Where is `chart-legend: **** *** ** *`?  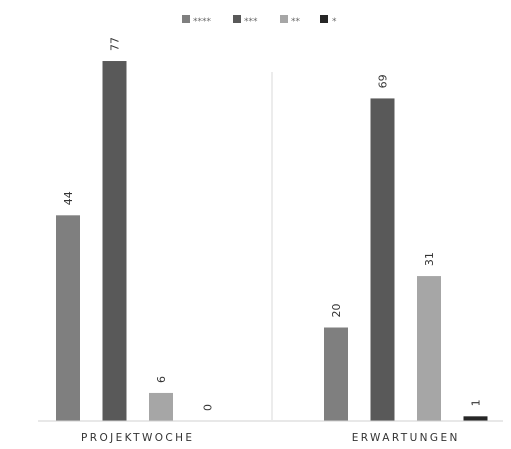
chart-legend: **** *** ** * is located at coordinates (259, 21).